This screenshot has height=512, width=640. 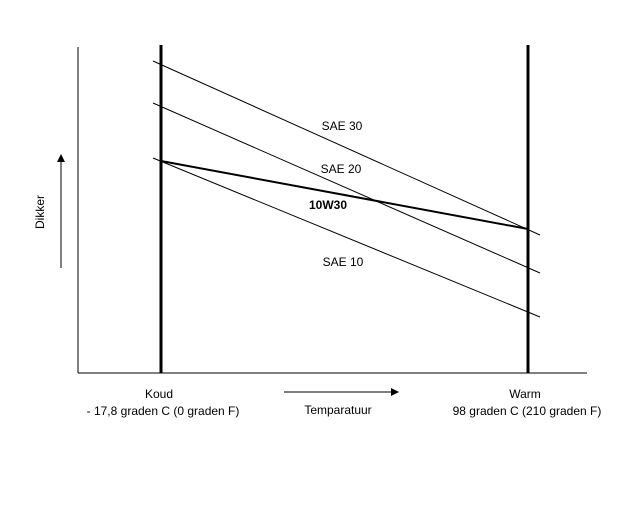 What do you see at coordinates (40, 212) in the screenshot?
I see `y-axis-label: Dikker` at bounding box center [40, 212].